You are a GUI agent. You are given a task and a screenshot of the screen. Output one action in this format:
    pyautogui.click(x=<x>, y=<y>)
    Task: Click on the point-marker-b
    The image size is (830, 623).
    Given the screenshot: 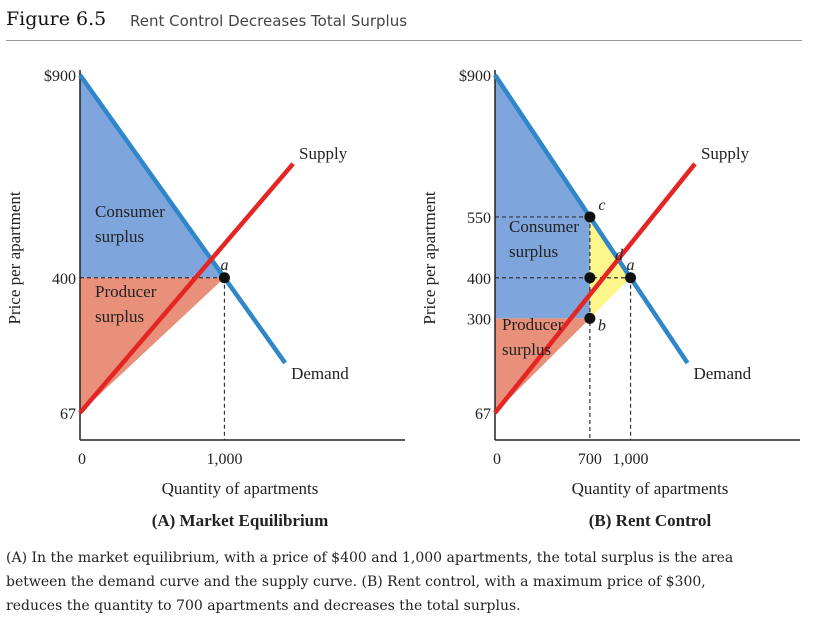 What is the action you would take?
    pyautogui.click(x=590, y=318)
    